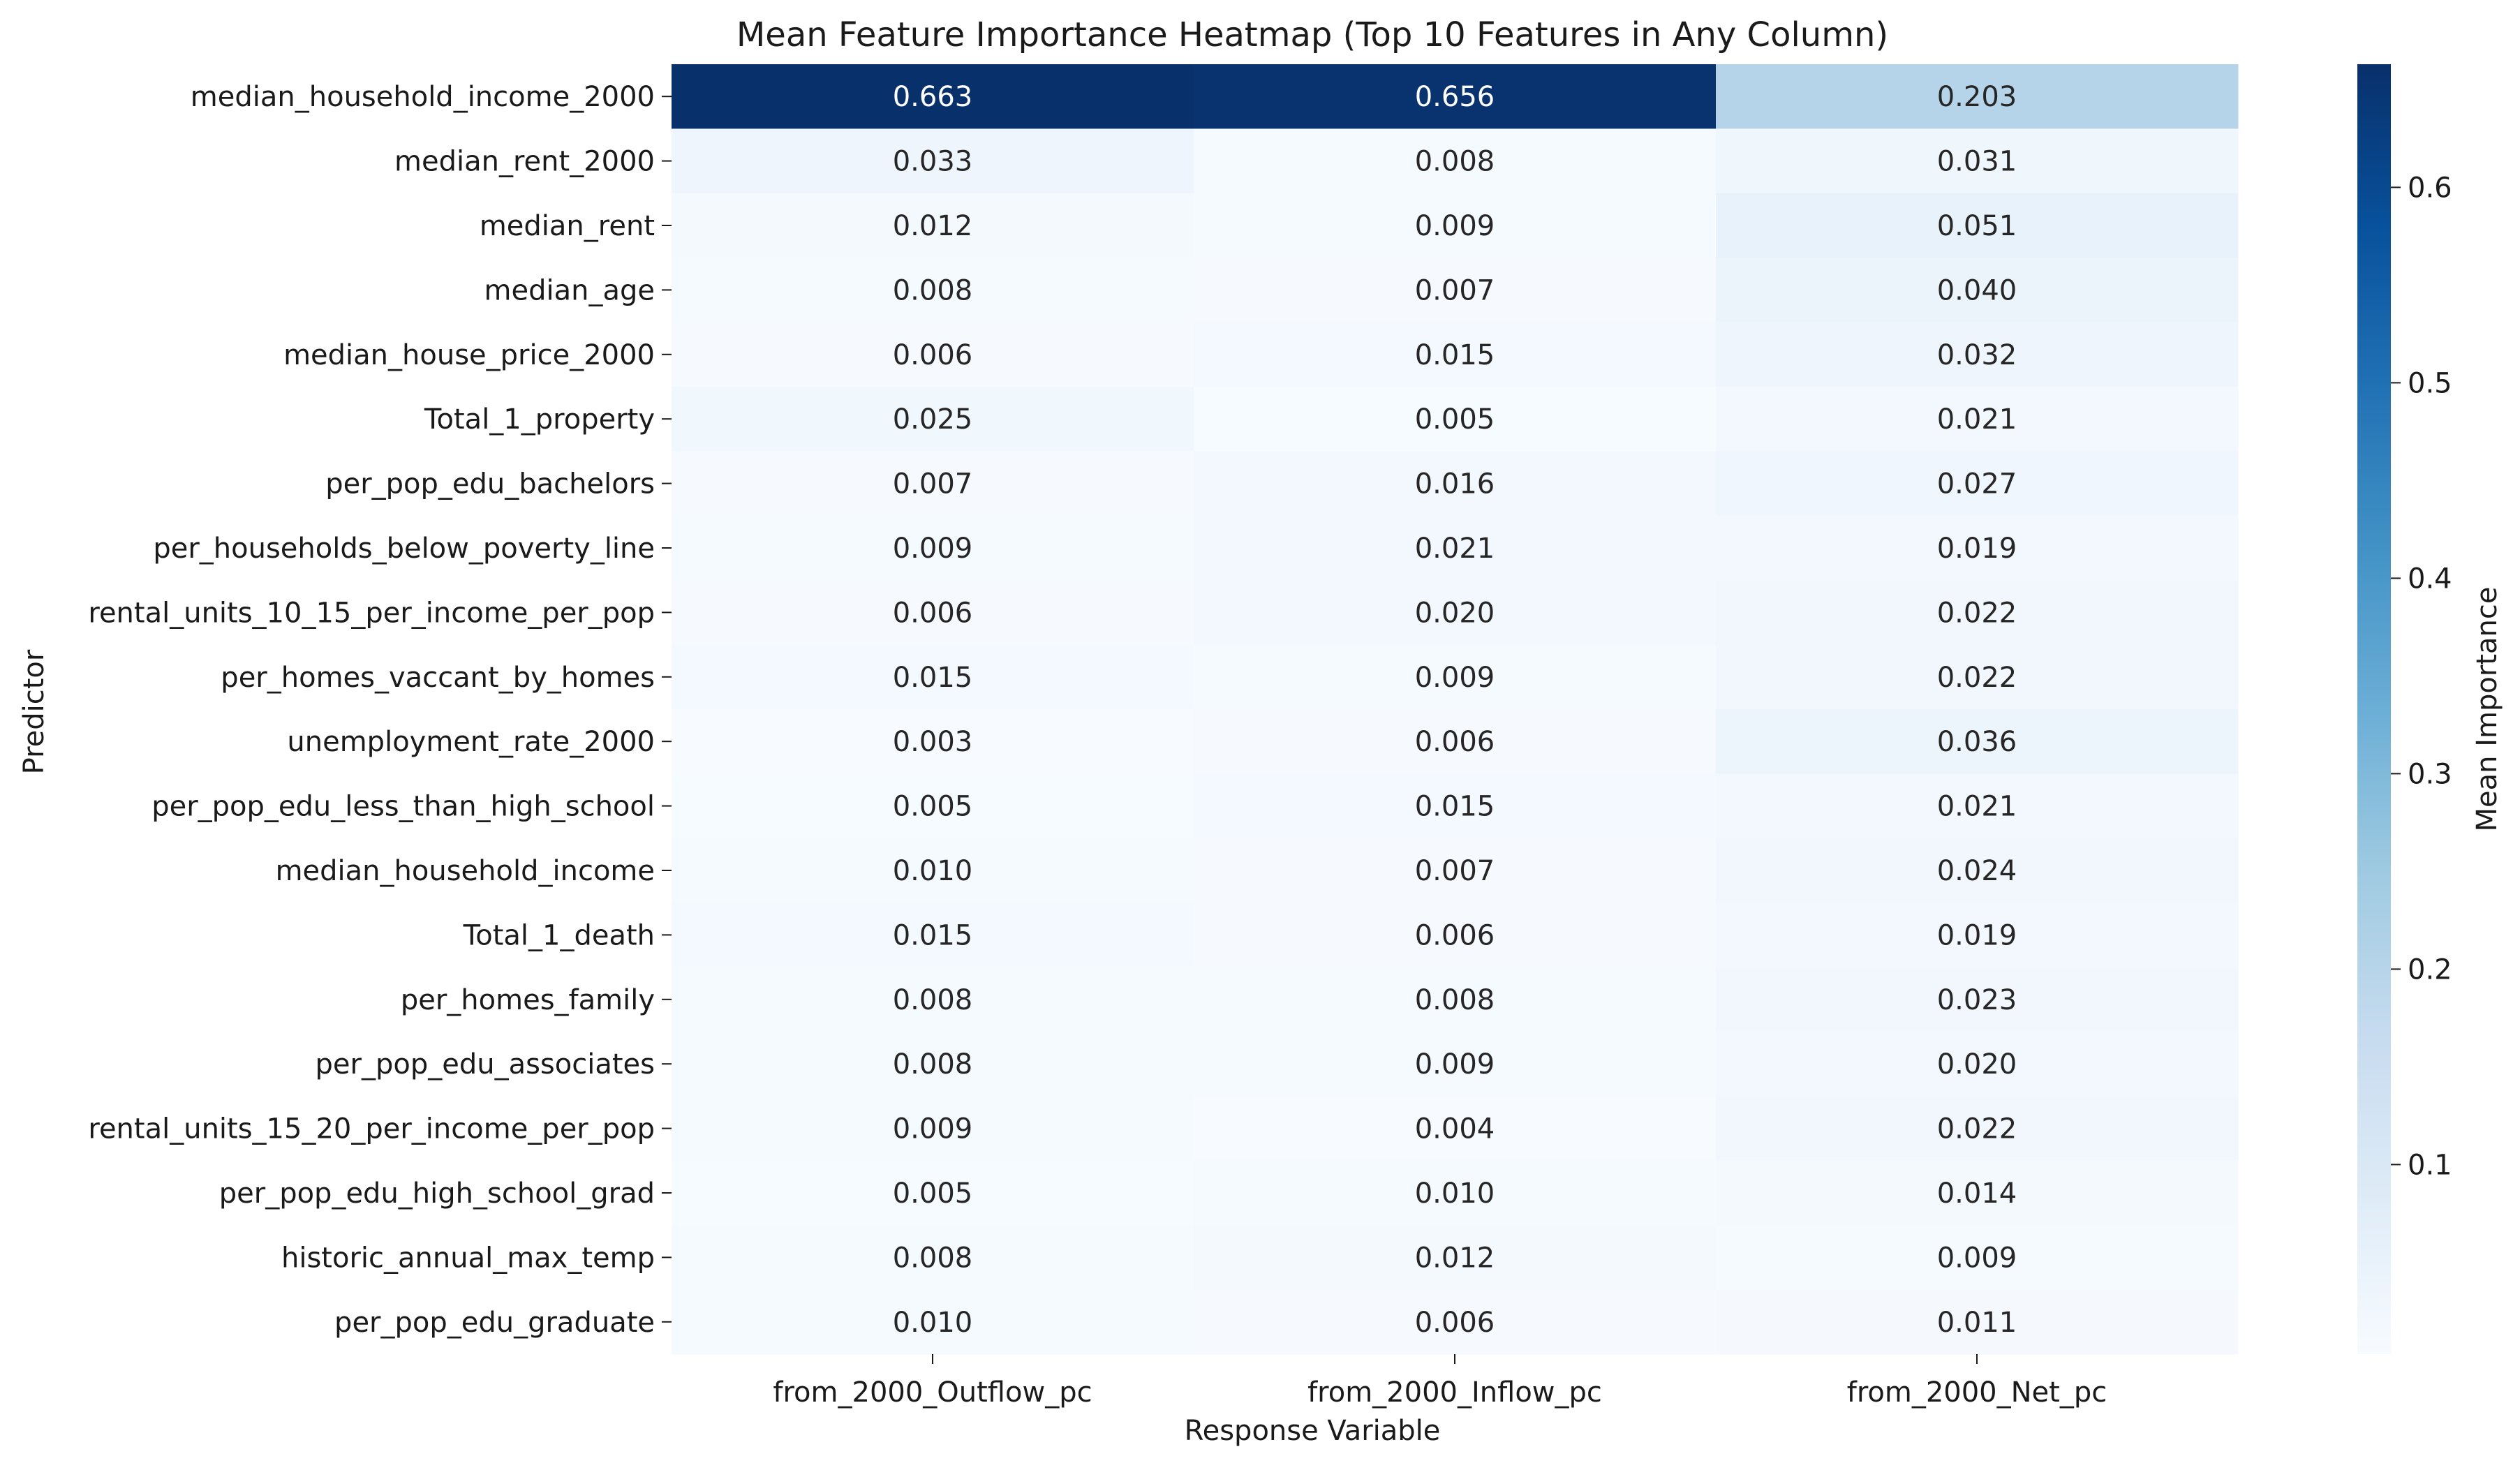  What do you see at coordinates (485, 1064) in the screenshot?
I see `y-tick-label: per_pop_edu_associates` at bounding box center [485, 1064].